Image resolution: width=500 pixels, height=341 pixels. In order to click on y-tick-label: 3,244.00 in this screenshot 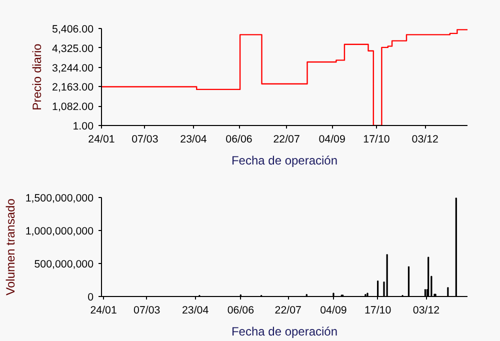, I will do `click(73, 68)`.